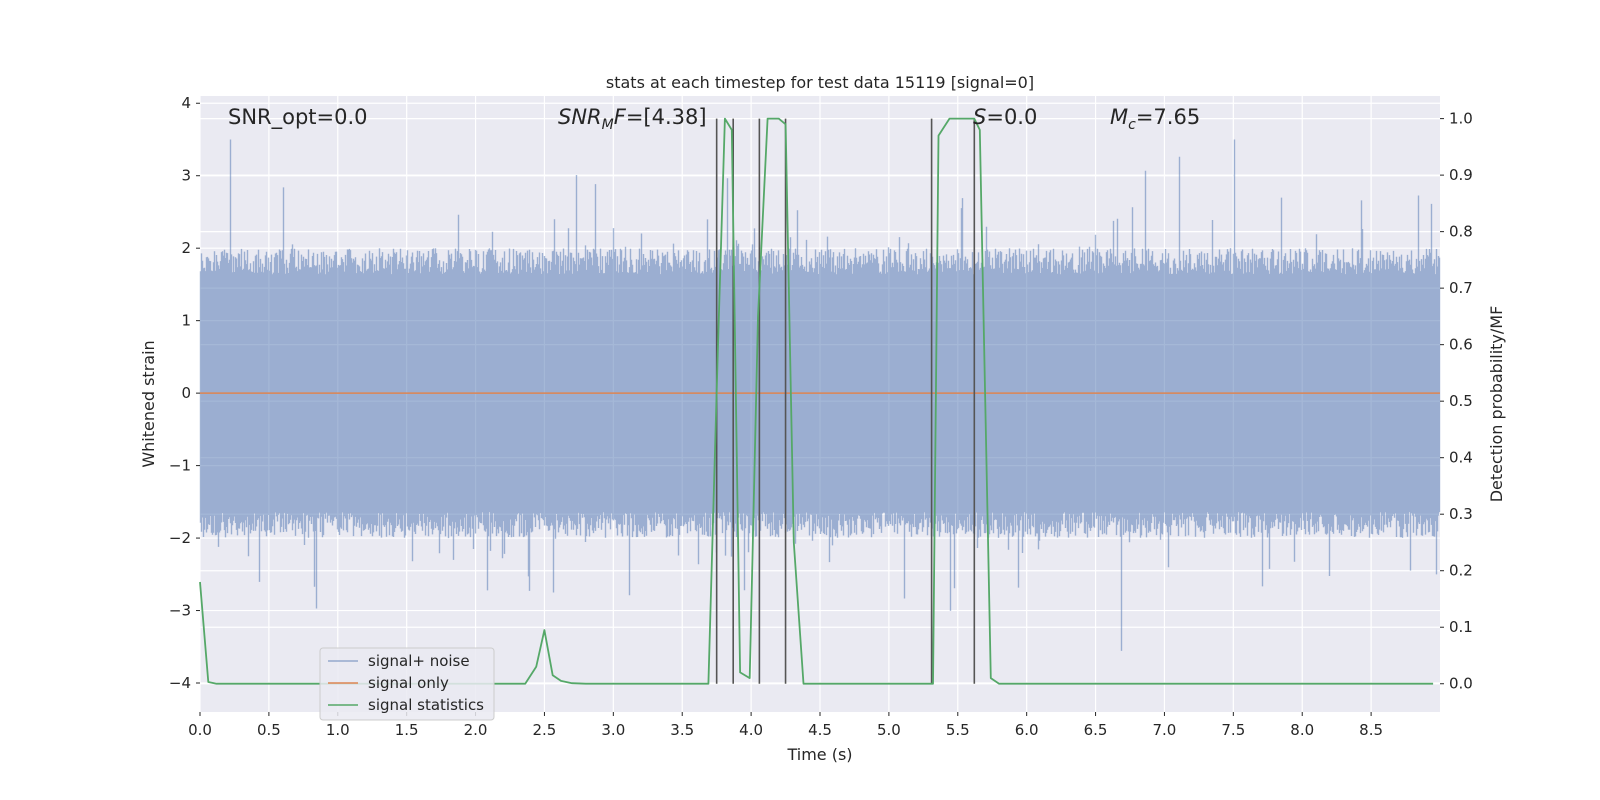 This screenshot has height=800, width=1600. Describe the element at coordinates (186, 321) in the screenshot. I see `y-tick-label-3: 1` at that location.